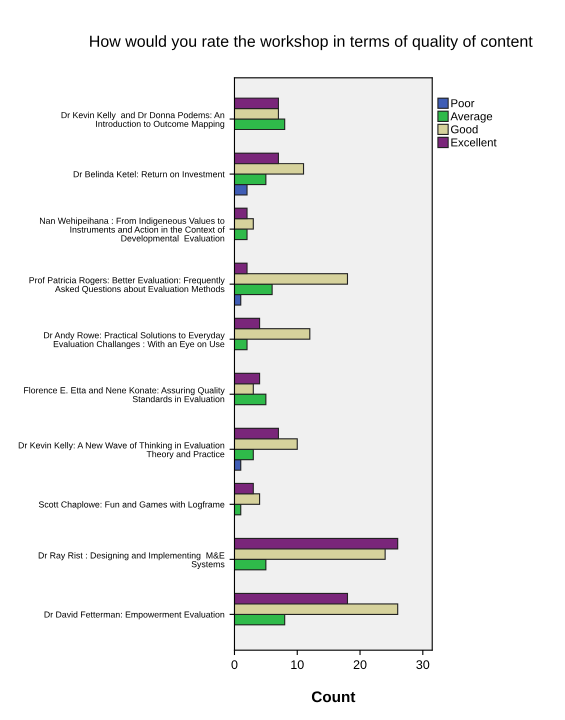 Image resolution: width=565 pixels, height=720 pixels. Describe the element at coordinates (234, 665) in the screenshot. I see `x-tick-label: 0` at that location.